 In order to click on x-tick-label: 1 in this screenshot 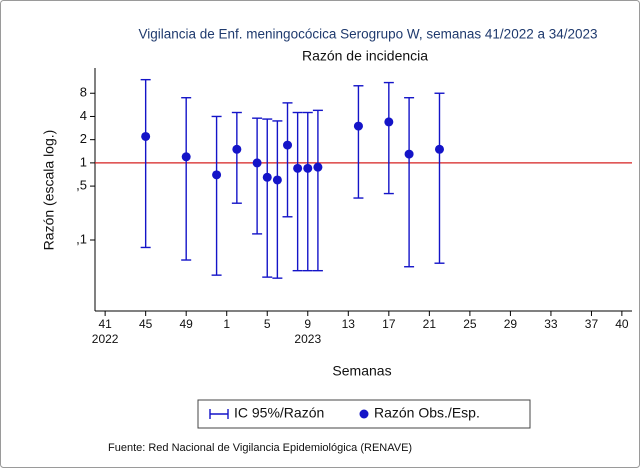, I will do `click(226, 324)`.